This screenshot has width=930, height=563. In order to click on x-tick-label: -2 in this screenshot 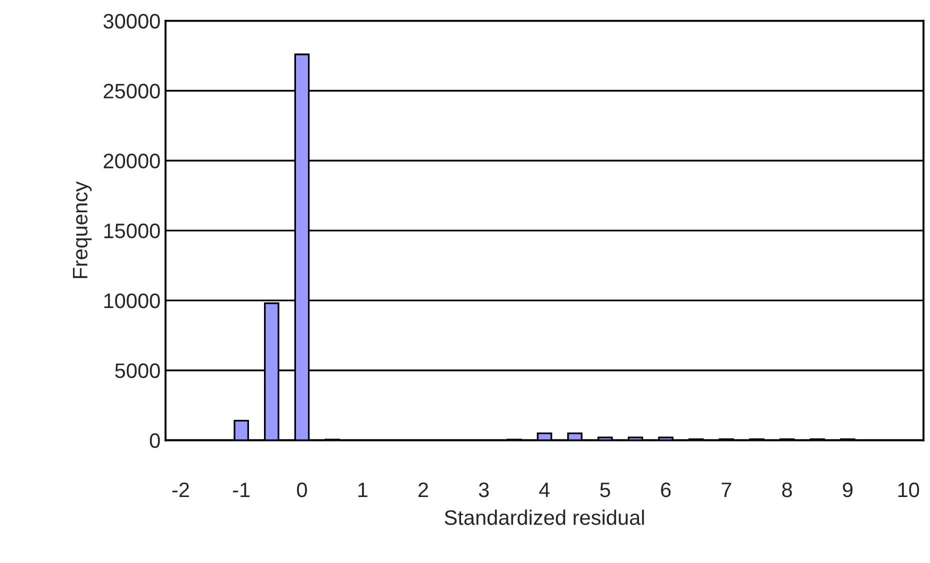, I will do `click(180, 490)`.